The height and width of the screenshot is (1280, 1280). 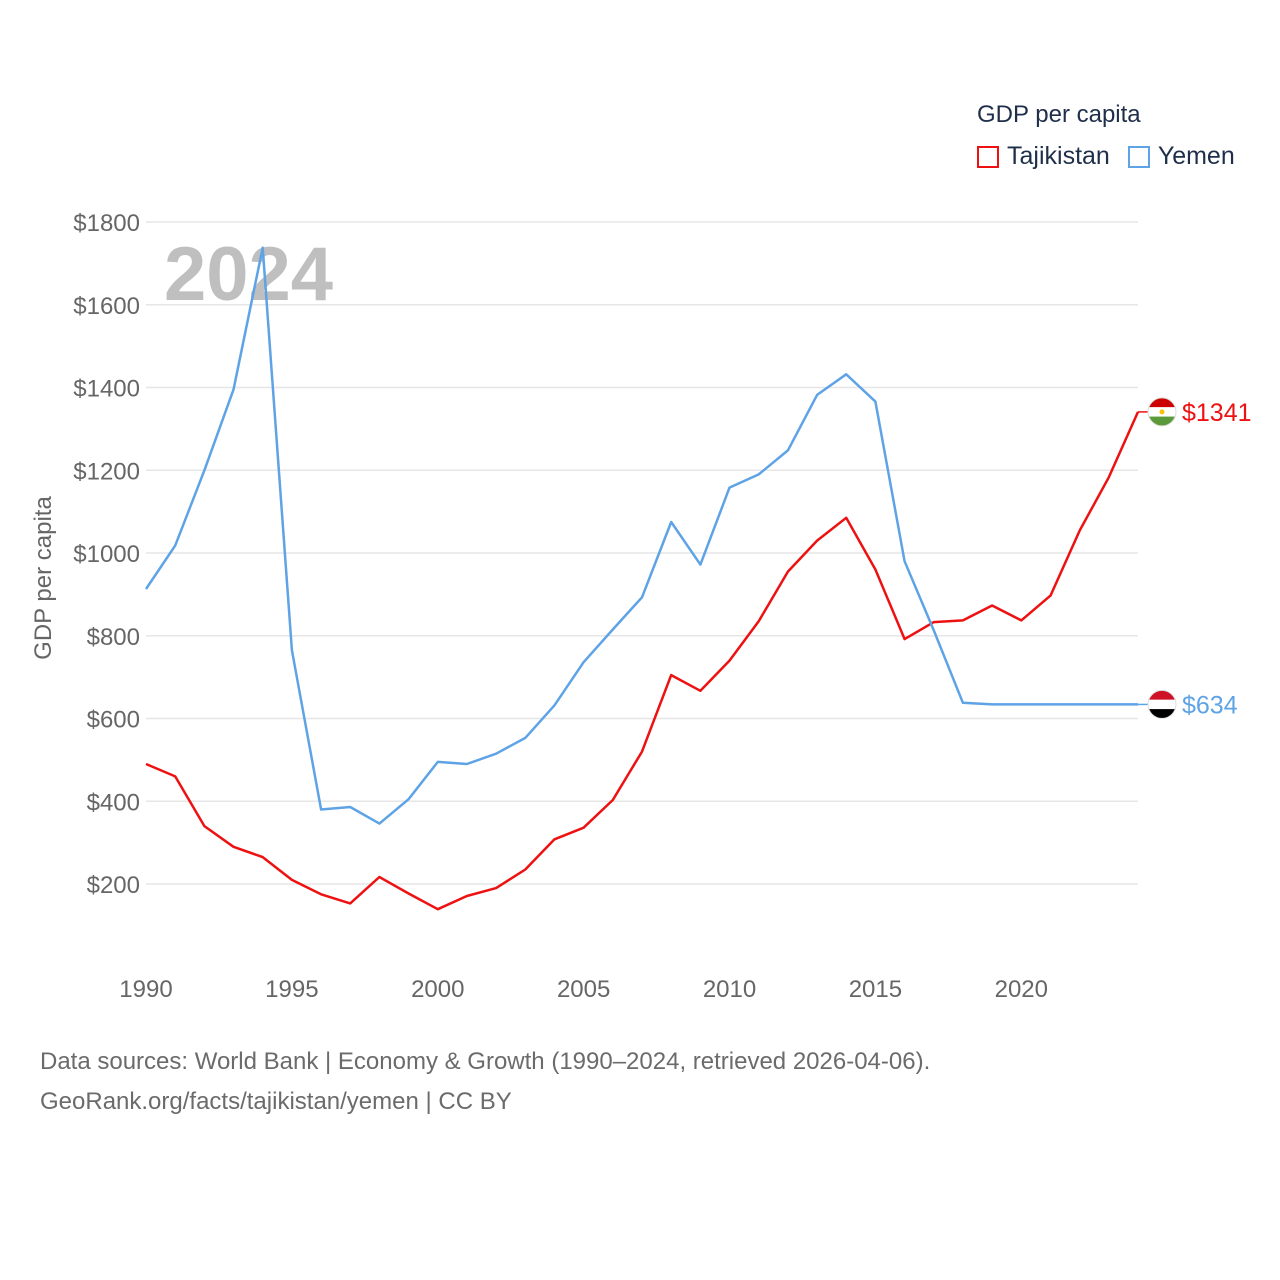 I want to click on tajikistan-flag-icon, so click(x=1162, y=411).